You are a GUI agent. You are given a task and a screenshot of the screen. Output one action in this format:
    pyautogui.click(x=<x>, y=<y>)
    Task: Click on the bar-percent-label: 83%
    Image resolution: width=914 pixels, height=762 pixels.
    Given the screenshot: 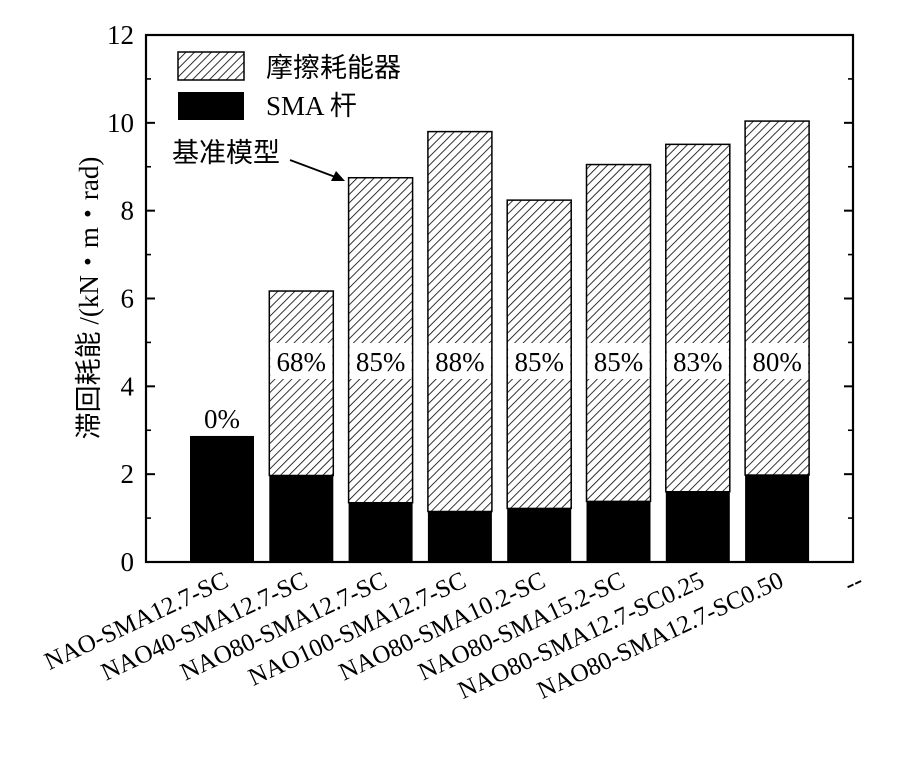 What is the action you would take?
    pyautogui.click(x=698, y=362)
    